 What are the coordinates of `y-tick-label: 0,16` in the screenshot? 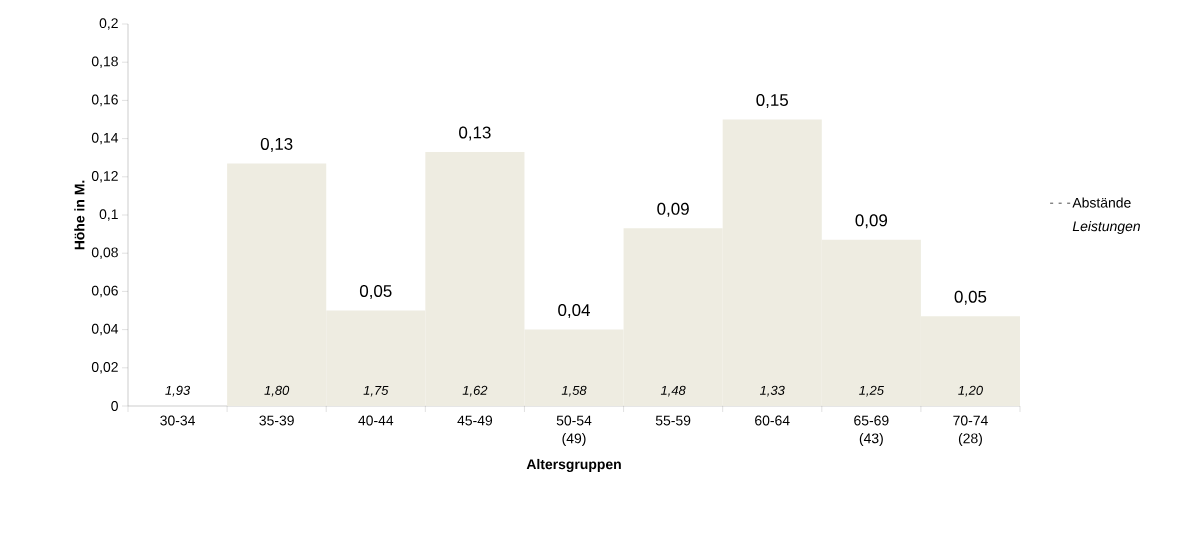 It's located at (104, 100).